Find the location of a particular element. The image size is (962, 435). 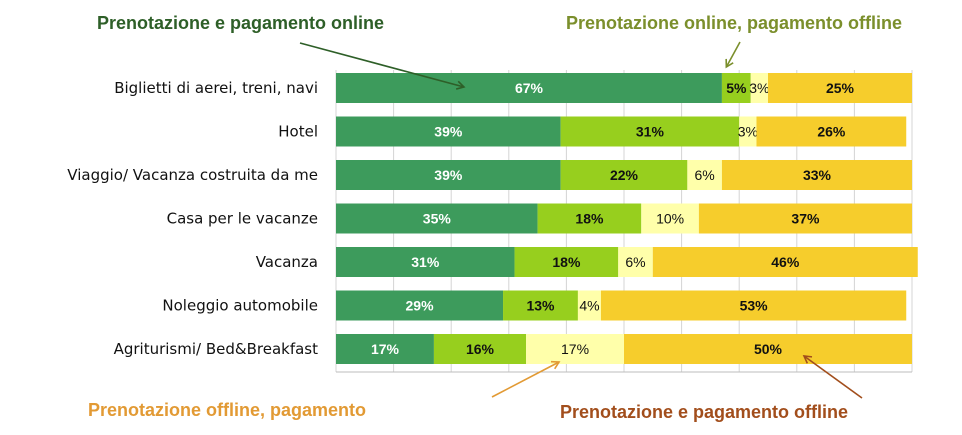

data-label: 16% is located at coordinates (480, 349).